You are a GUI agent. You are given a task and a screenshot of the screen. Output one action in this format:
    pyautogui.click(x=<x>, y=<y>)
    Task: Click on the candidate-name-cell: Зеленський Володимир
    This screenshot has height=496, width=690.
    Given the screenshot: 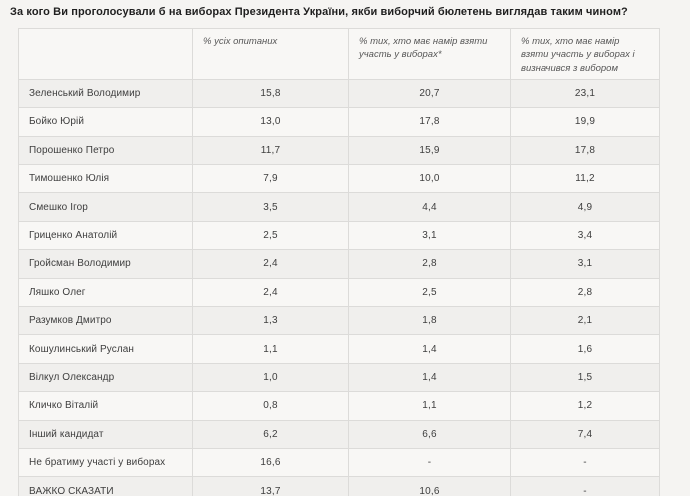 What is the action you would take?
    pyautogui.click(x=105, y=93)
    